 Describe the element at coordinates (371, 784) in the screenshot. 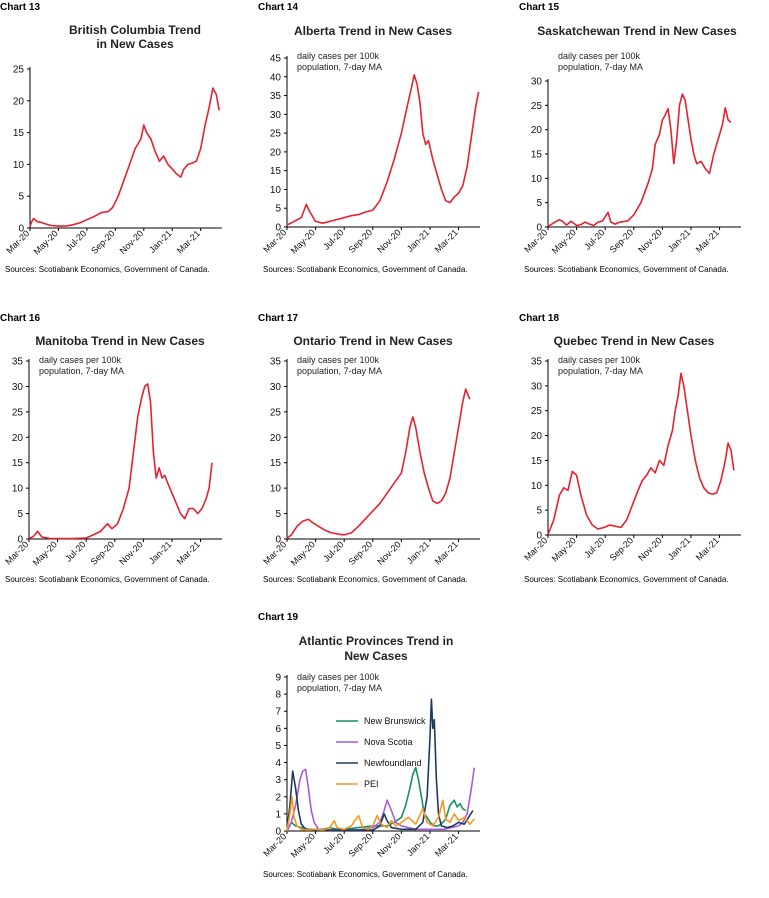

I see `chart-19-legend-label-pei: PEI` at that location.